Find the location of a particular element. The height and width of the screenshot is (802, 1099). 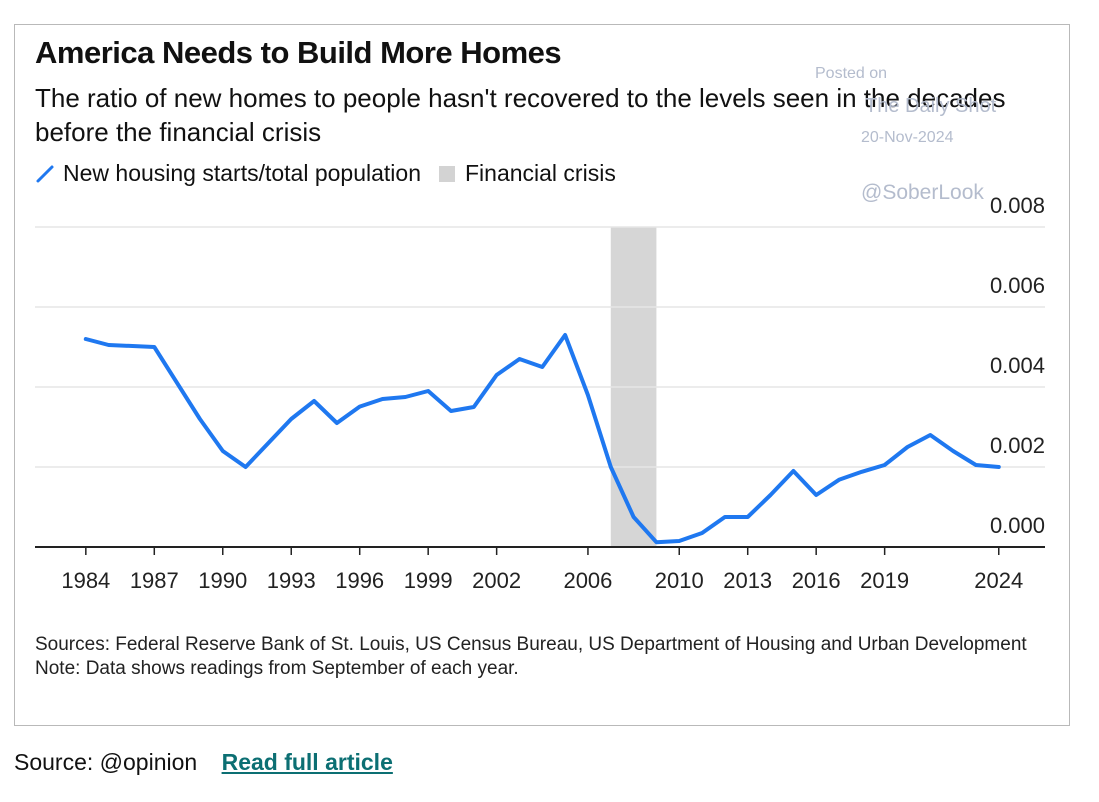

watermark-posted: Posted on is located at coordinates (851, 73).